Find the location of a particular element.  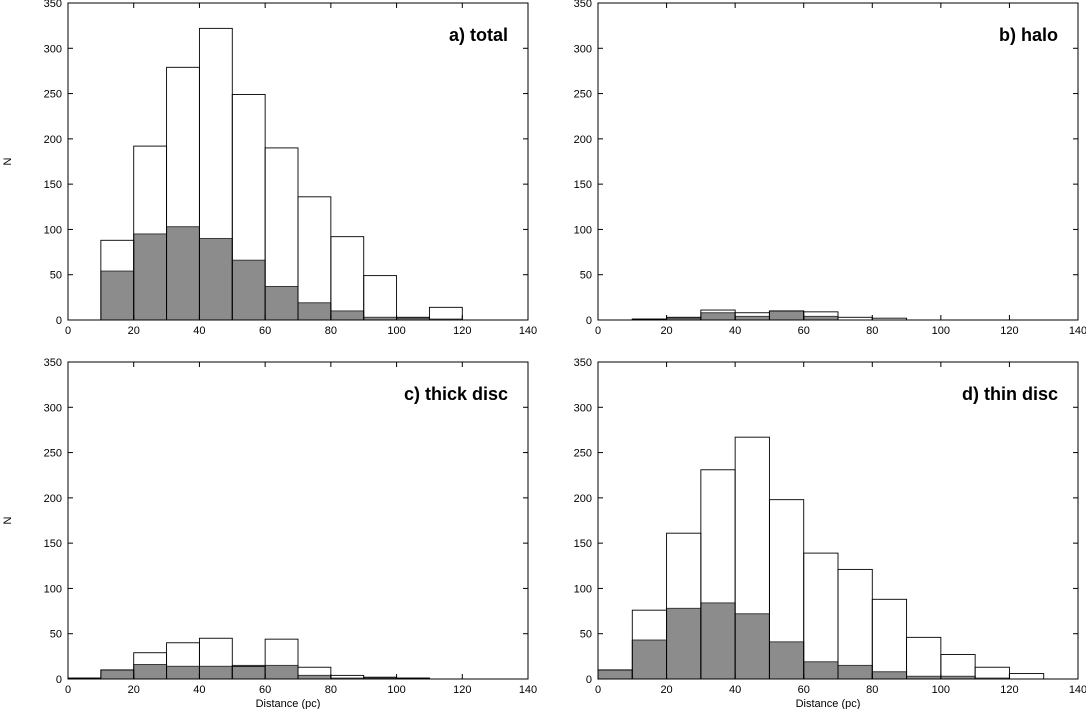

x-axis-label: Distance (pc) is located at coordinates (288, 703).